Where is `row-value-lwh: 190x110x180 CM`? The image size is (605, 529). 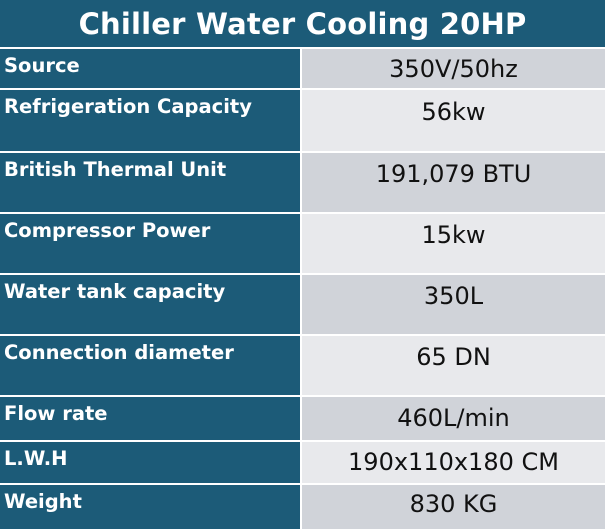 row-value-lwh: 190x110x180 CM is located at coordinates (453, 462).